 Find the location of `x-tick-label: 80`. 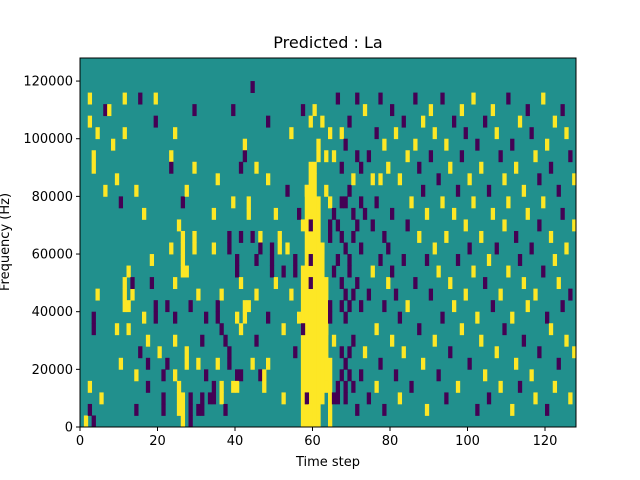

x-tick-label: 80 is located at coordinates (390, 441).